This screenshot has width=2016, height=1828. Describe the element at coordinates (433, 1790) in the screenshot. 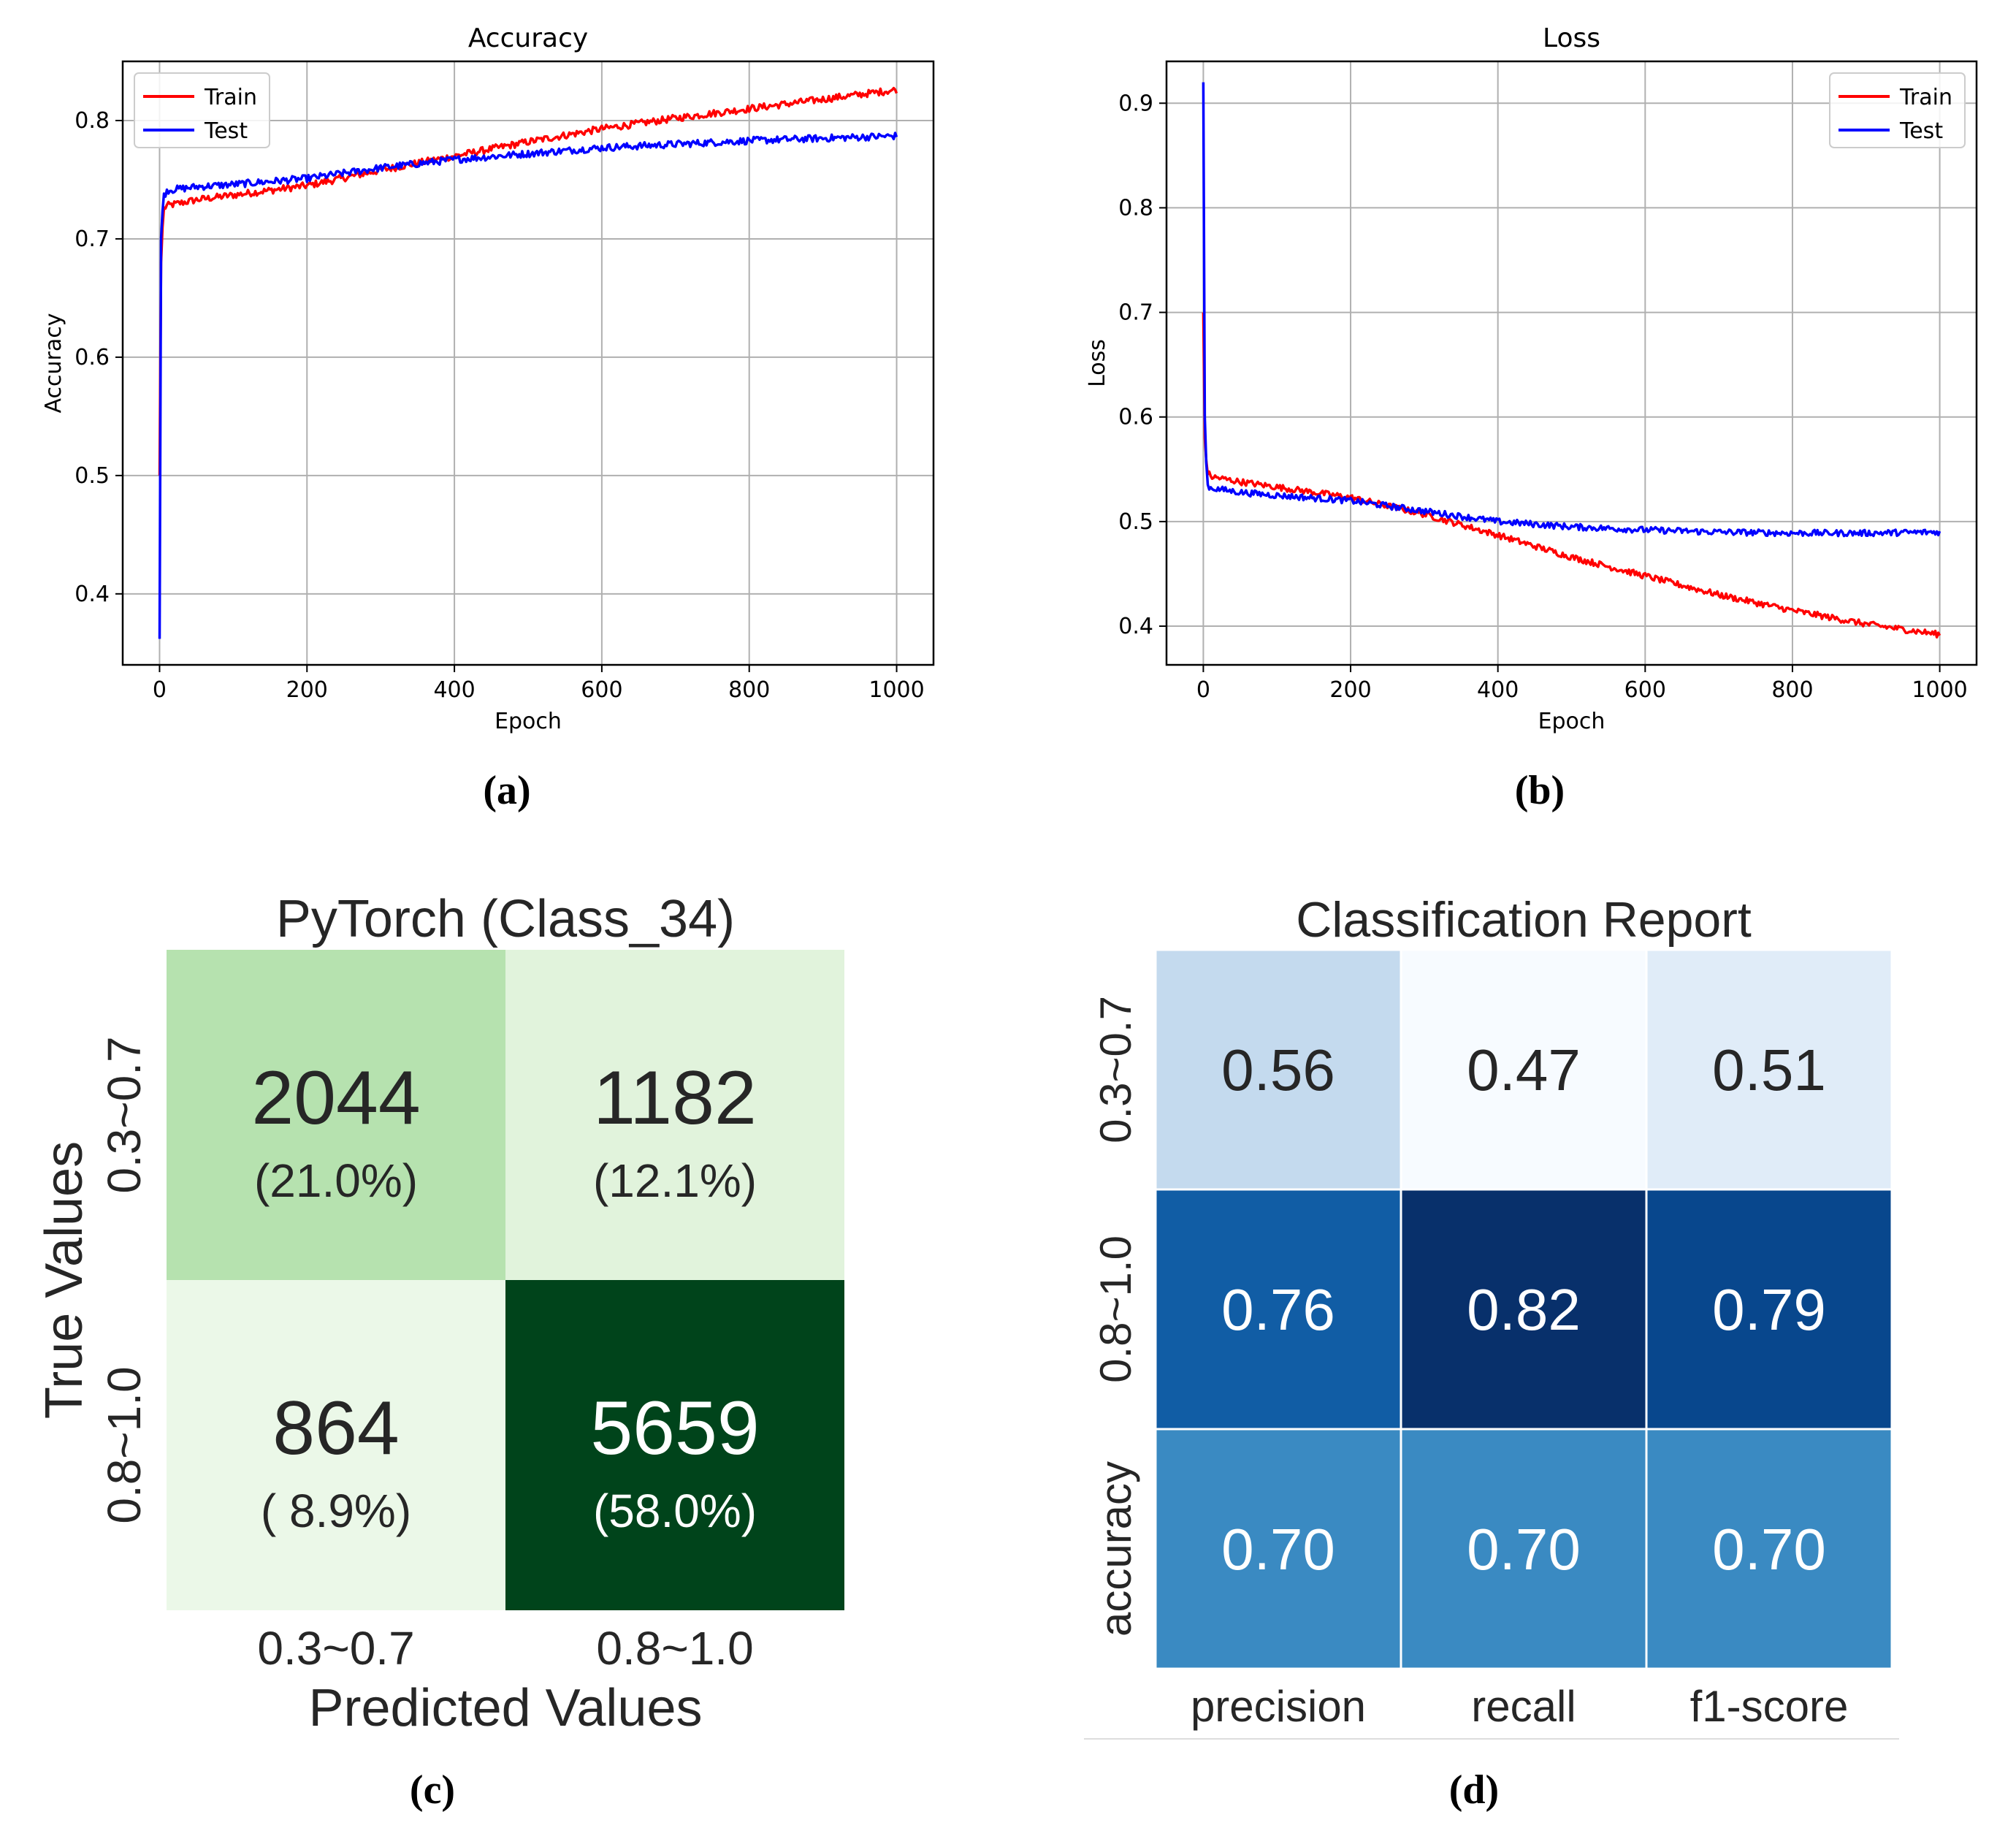

I see `caption-c: (c)` at that location.